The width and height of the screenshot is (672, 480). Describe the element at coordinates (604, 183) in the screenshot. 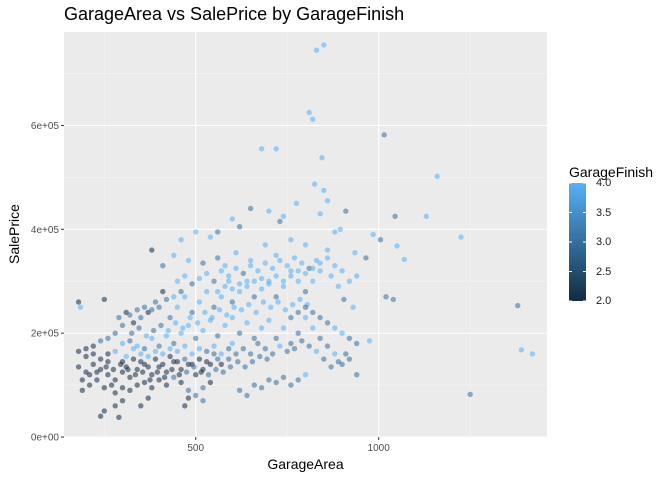

I see `legend-tick-label: 4.0` at that location.